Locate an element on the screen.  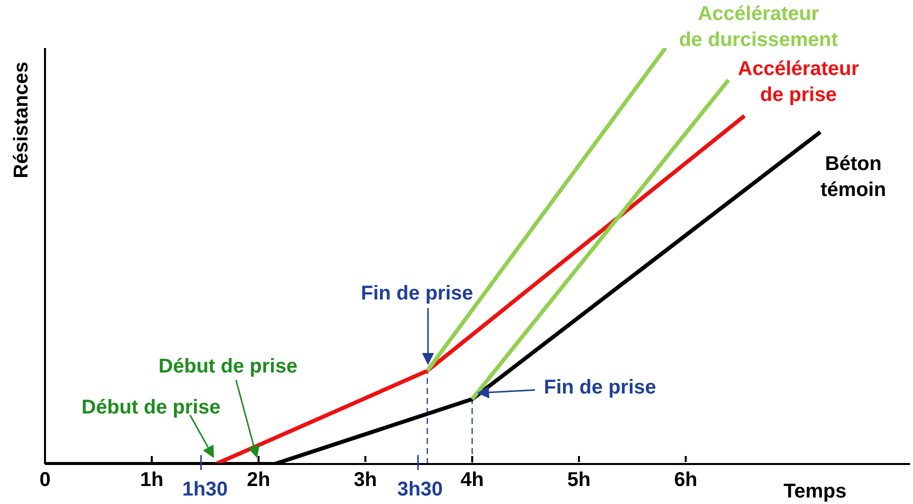
series-label: Béton témoin is located at coordinates (853, 177).